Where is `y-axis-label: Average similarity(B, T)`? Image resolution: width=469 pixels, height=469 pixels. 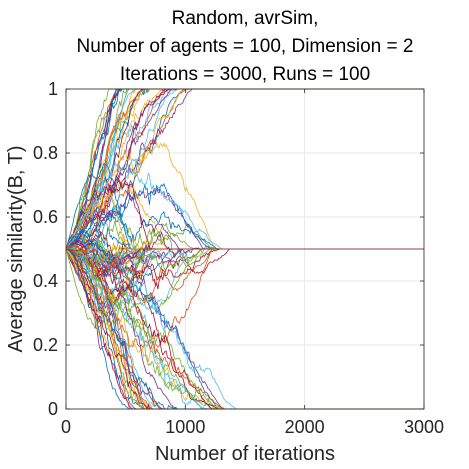 y-axis-label: Average similarity(B, T) is located at coordinates (16, 248).